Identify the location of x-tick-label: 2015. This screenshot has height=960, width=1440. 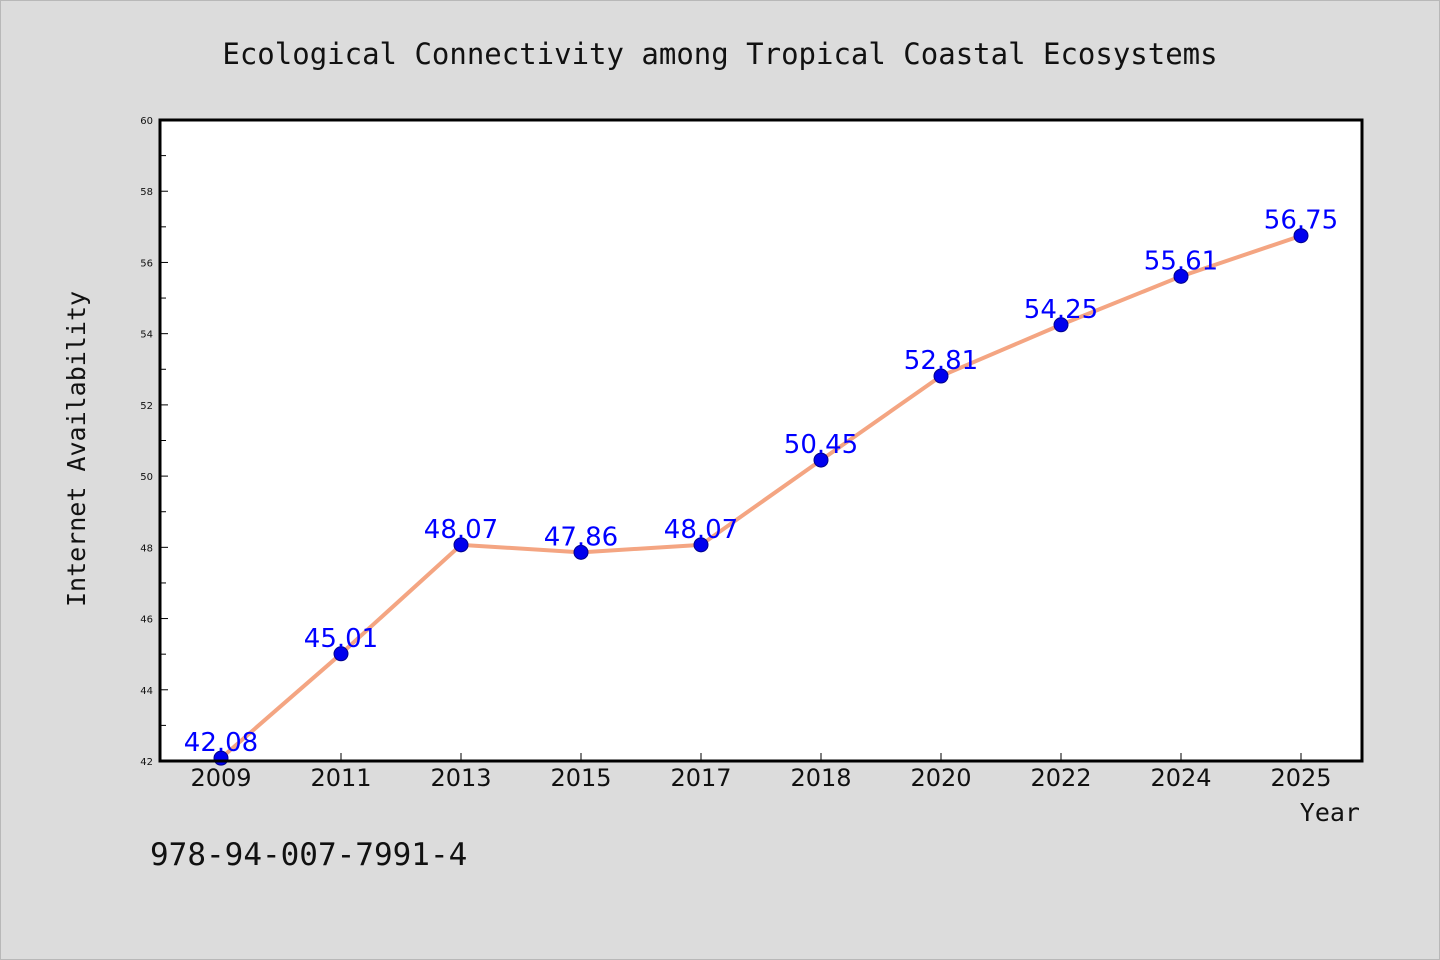
(580, 778).